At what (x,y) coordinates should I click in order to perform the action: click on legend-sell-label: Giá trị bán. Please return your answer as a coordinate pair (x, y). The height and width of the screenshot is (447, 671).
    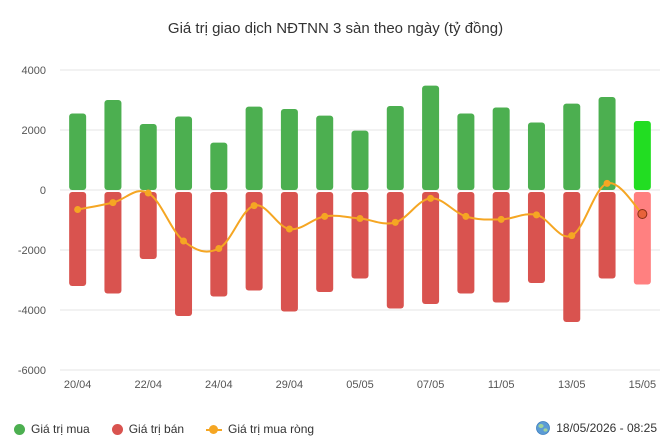
    Looking at the image, I should click on (156, 429).